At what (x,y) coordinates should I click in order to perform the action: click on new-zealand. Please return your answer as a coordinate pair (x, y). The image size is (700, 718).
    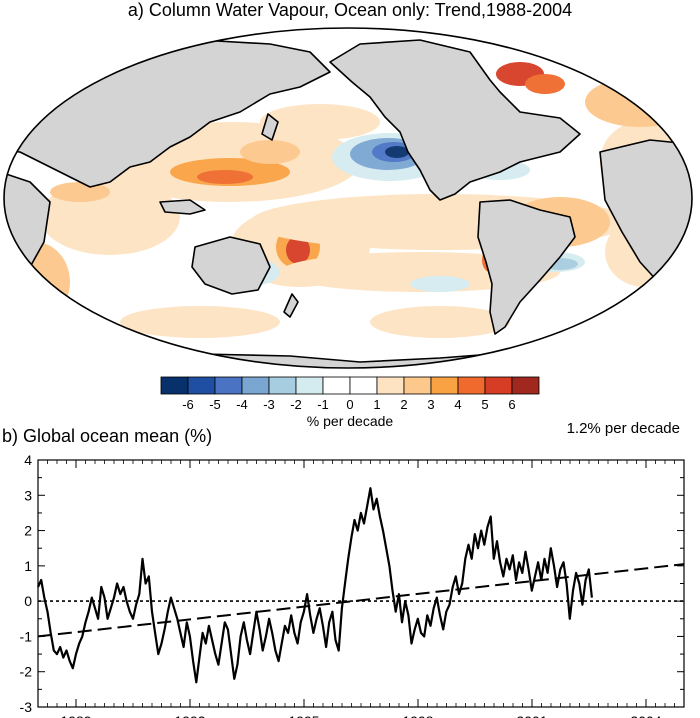
    Looking at the image, I should click on (291, 305).